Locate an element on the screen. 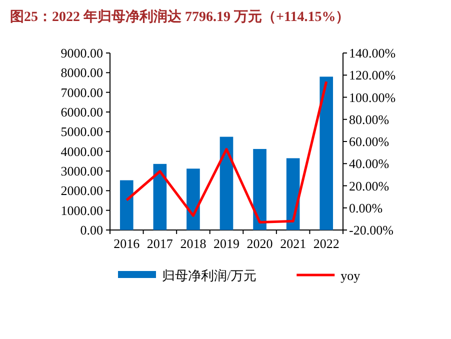 The height and width of the screenshot is (339, 451). x-tick-label: 2021 is located at coordinates (293, 243).